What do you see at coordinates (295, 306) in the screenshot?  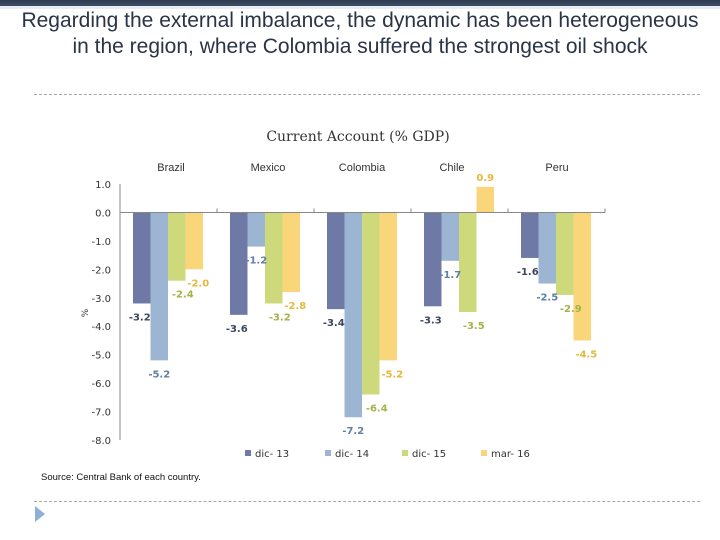 I see `data-label: -2.8` at bounding box center [295, 306].